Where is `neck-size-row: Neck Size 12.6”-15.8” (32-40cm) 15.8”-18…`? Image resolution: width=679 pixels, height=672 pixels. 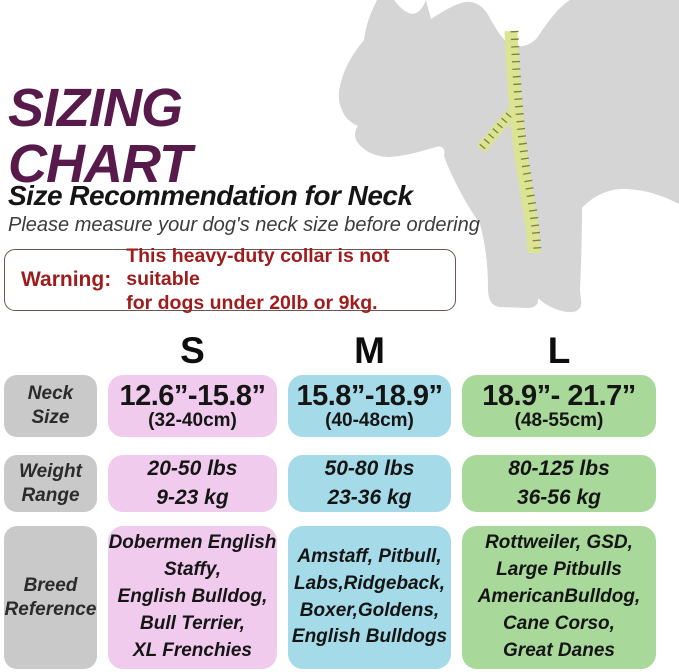
neck-size-row: Neck Size 12.6”-15.8” (32-40cm) 15.8”-18… is located at coordinates (336, 406).